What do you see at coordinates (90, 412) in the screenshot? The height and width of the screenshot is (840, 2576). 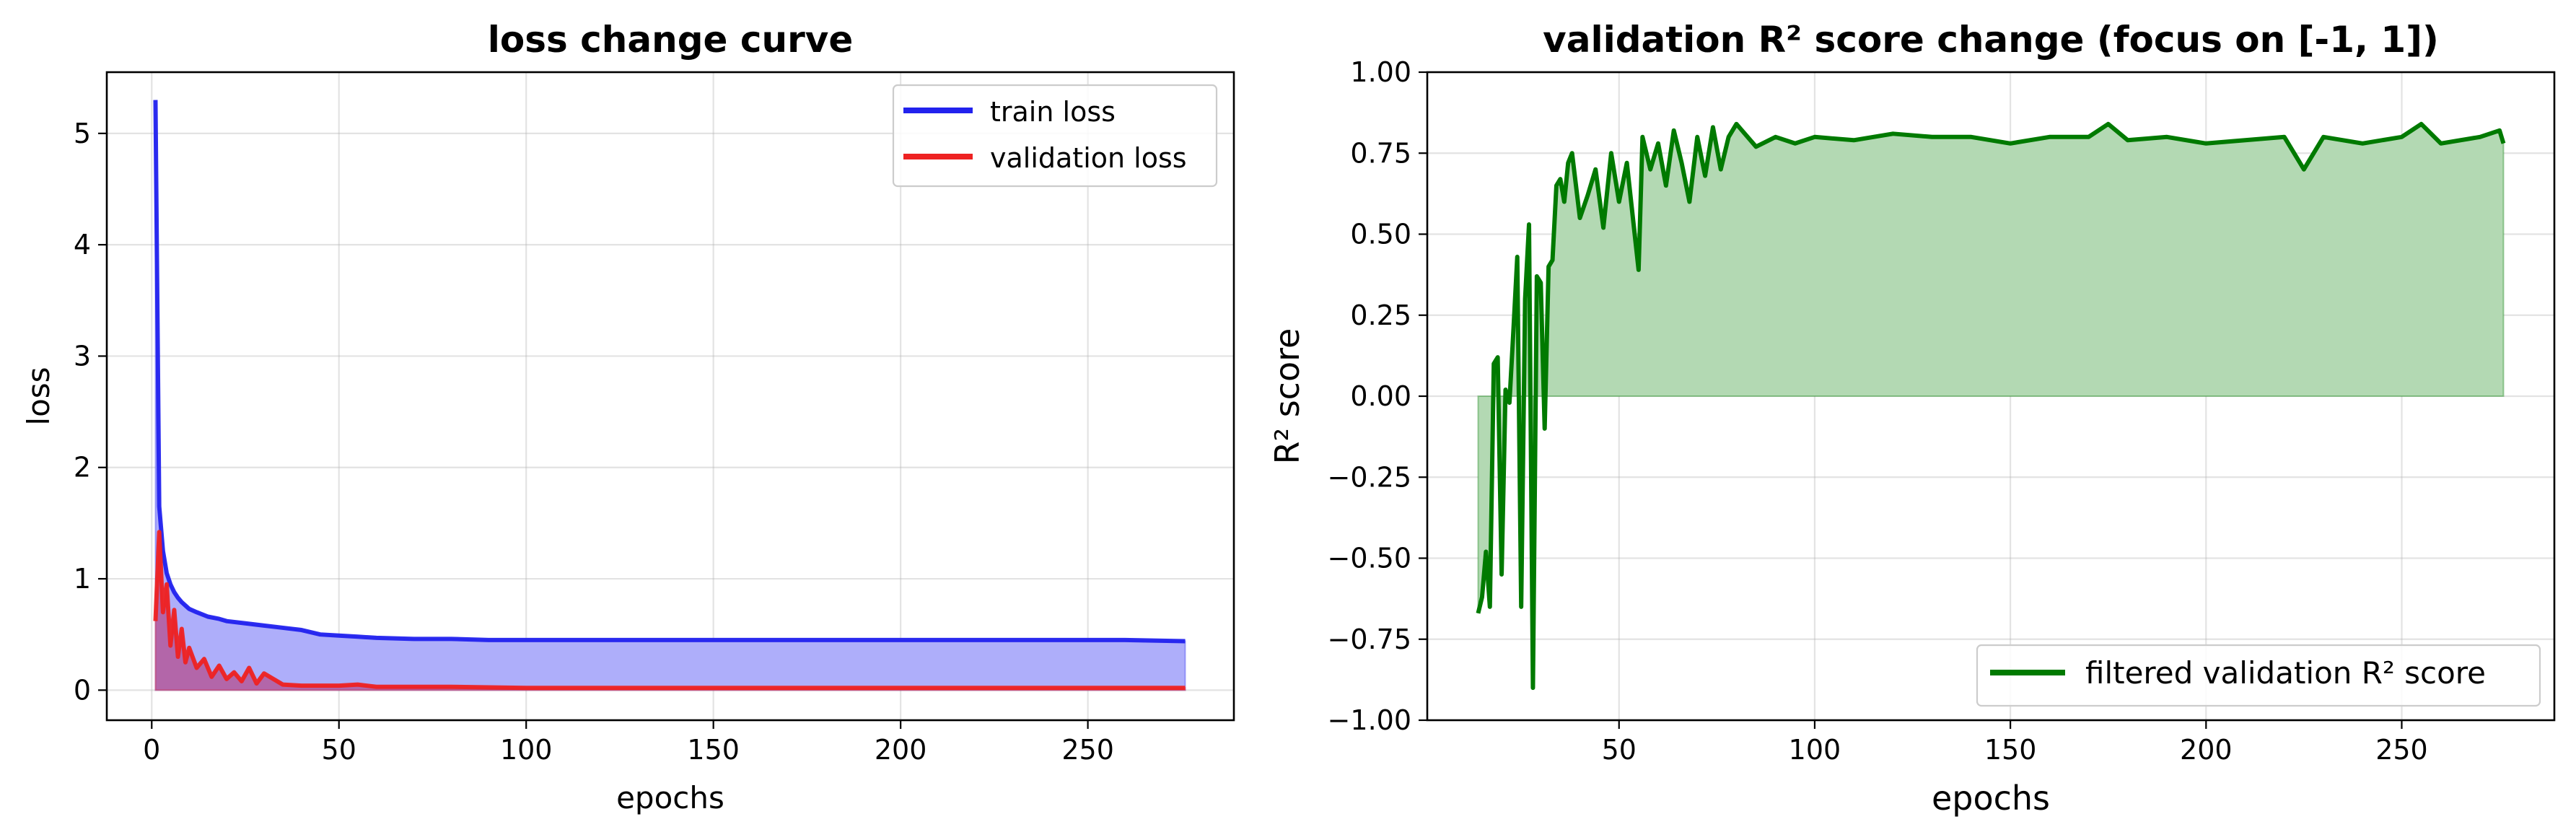 I see `loss-y-axis: 0 1 2 3 4 5` at bounding box center [90, 412].